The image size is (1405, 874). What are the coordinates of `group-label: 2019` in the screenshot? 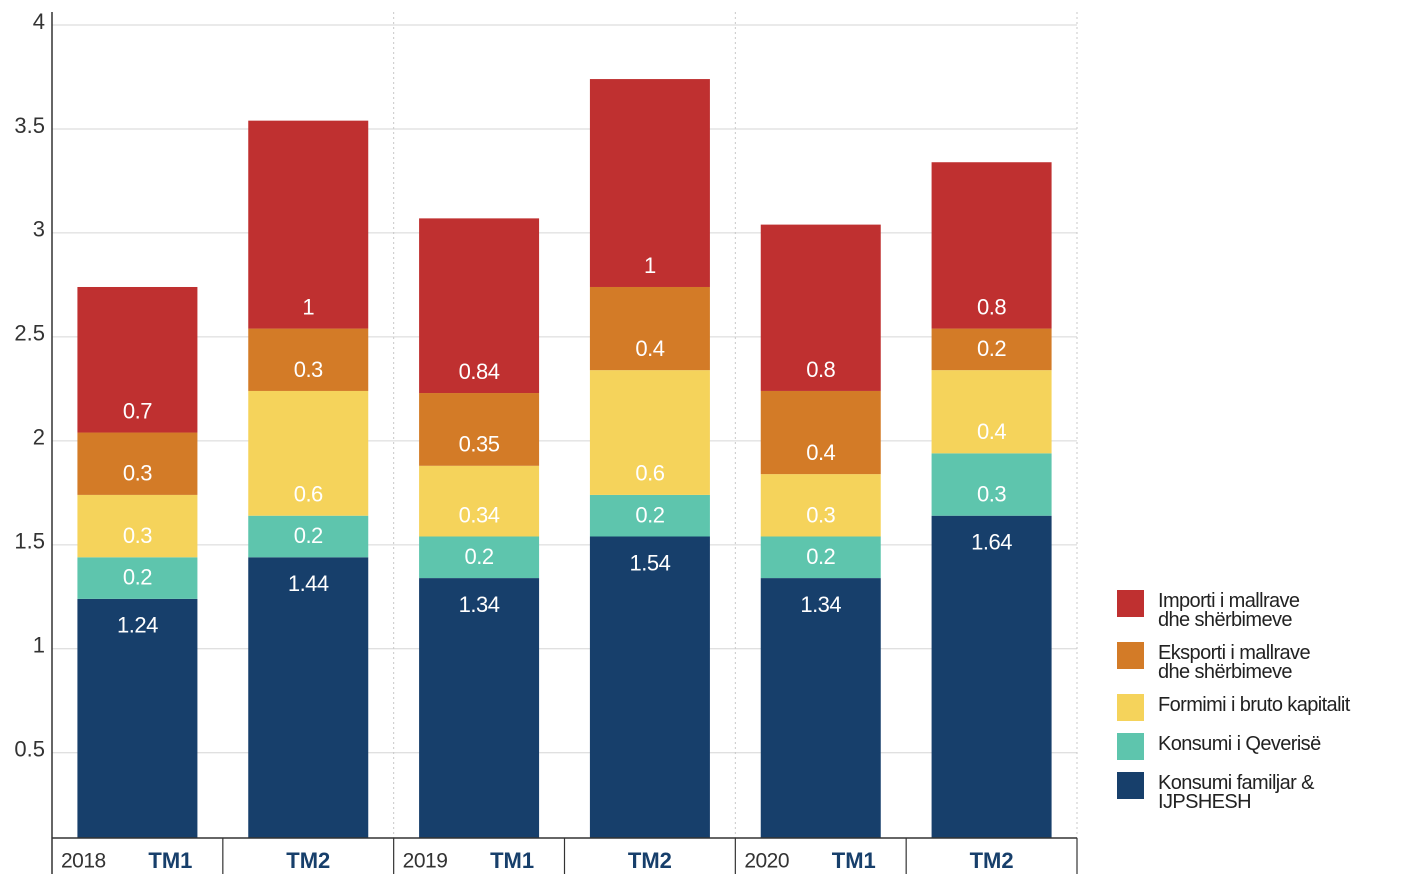 It's located at (425, 861).